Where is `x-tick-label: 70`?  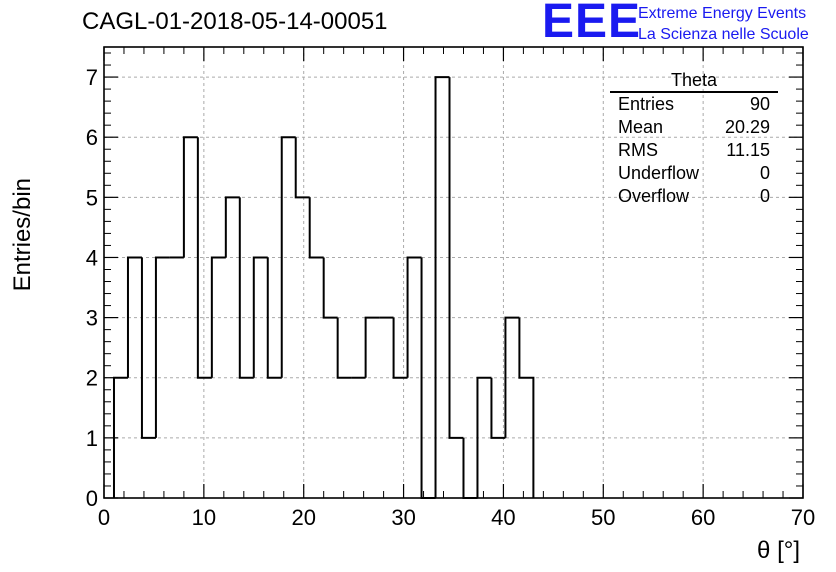 x-tick-label: 70 is located at coordinates (803, 517).